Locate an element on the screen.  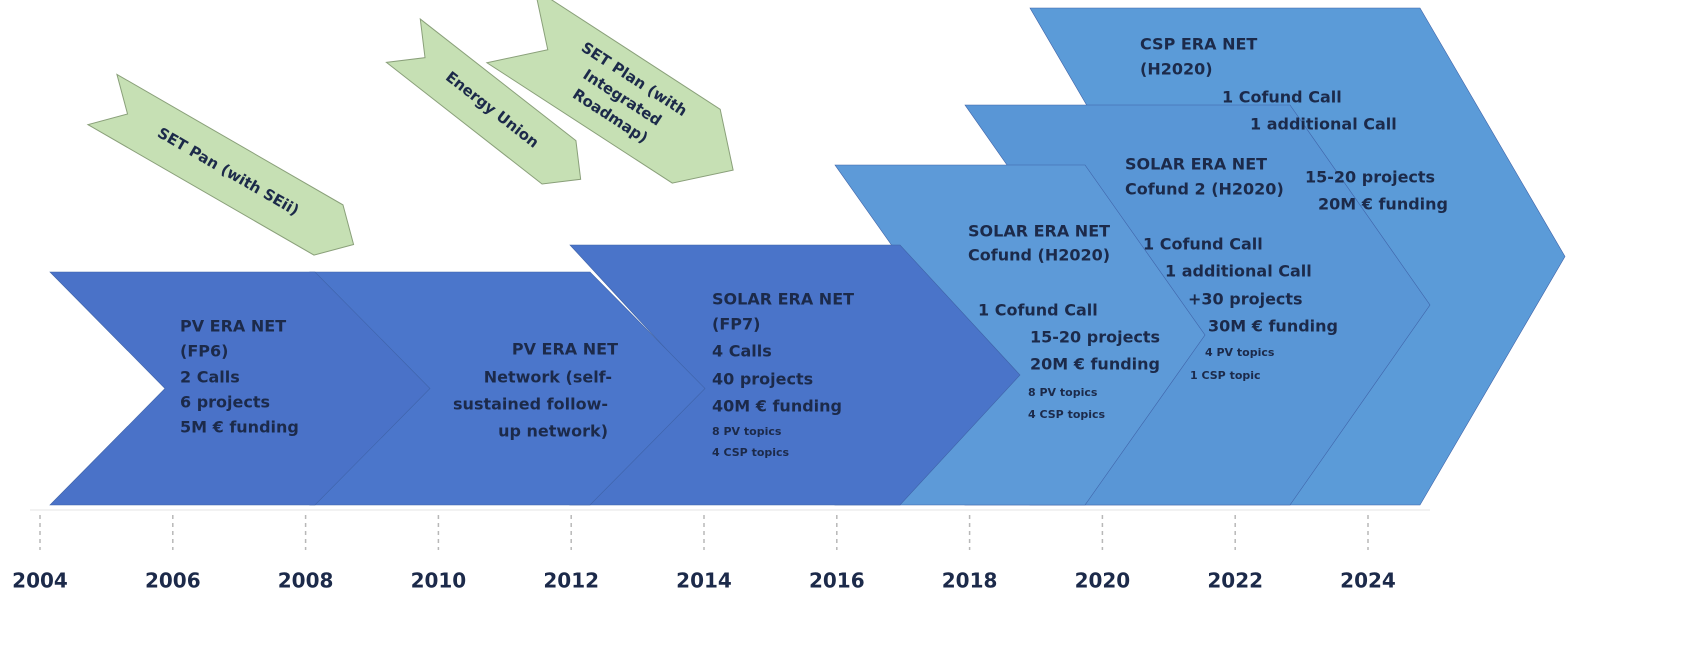
policy-arrow: SET Pan (with SEii) is located at coordinates (220, 164).